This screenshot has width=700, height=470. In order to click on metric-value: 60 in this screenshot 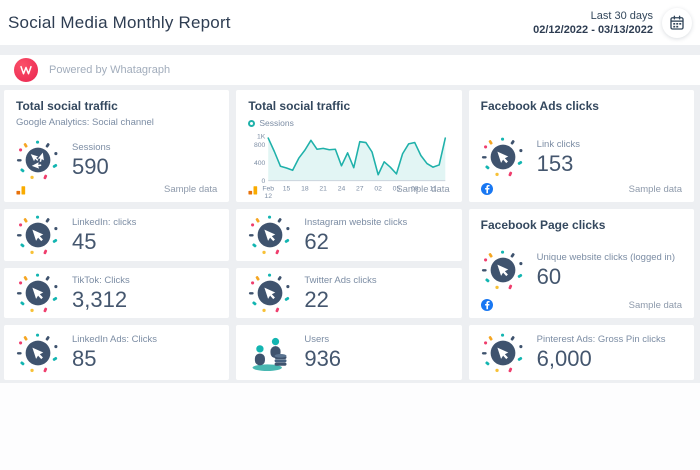, I will do `click(549, 276)`.